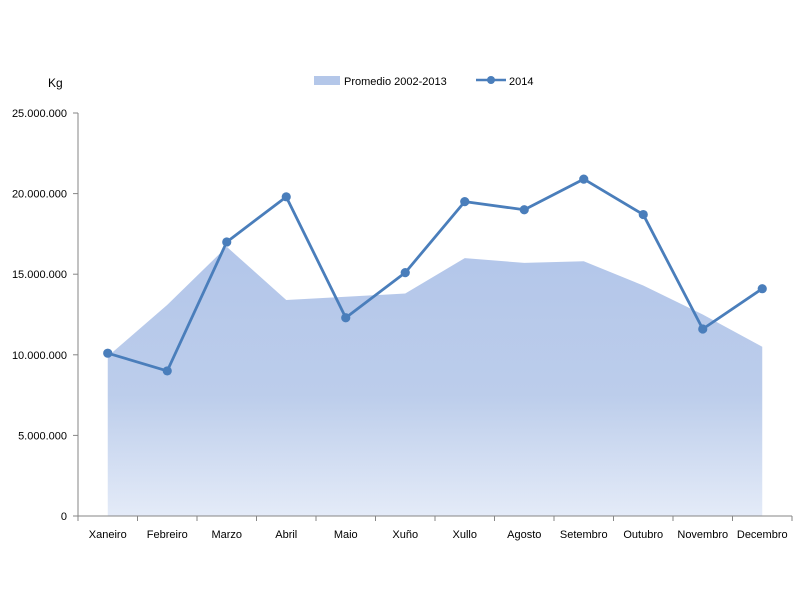  Describe the element at coordinates (643, 535) in the screenshot. I see `x-tick-label: Outubro` at that location.